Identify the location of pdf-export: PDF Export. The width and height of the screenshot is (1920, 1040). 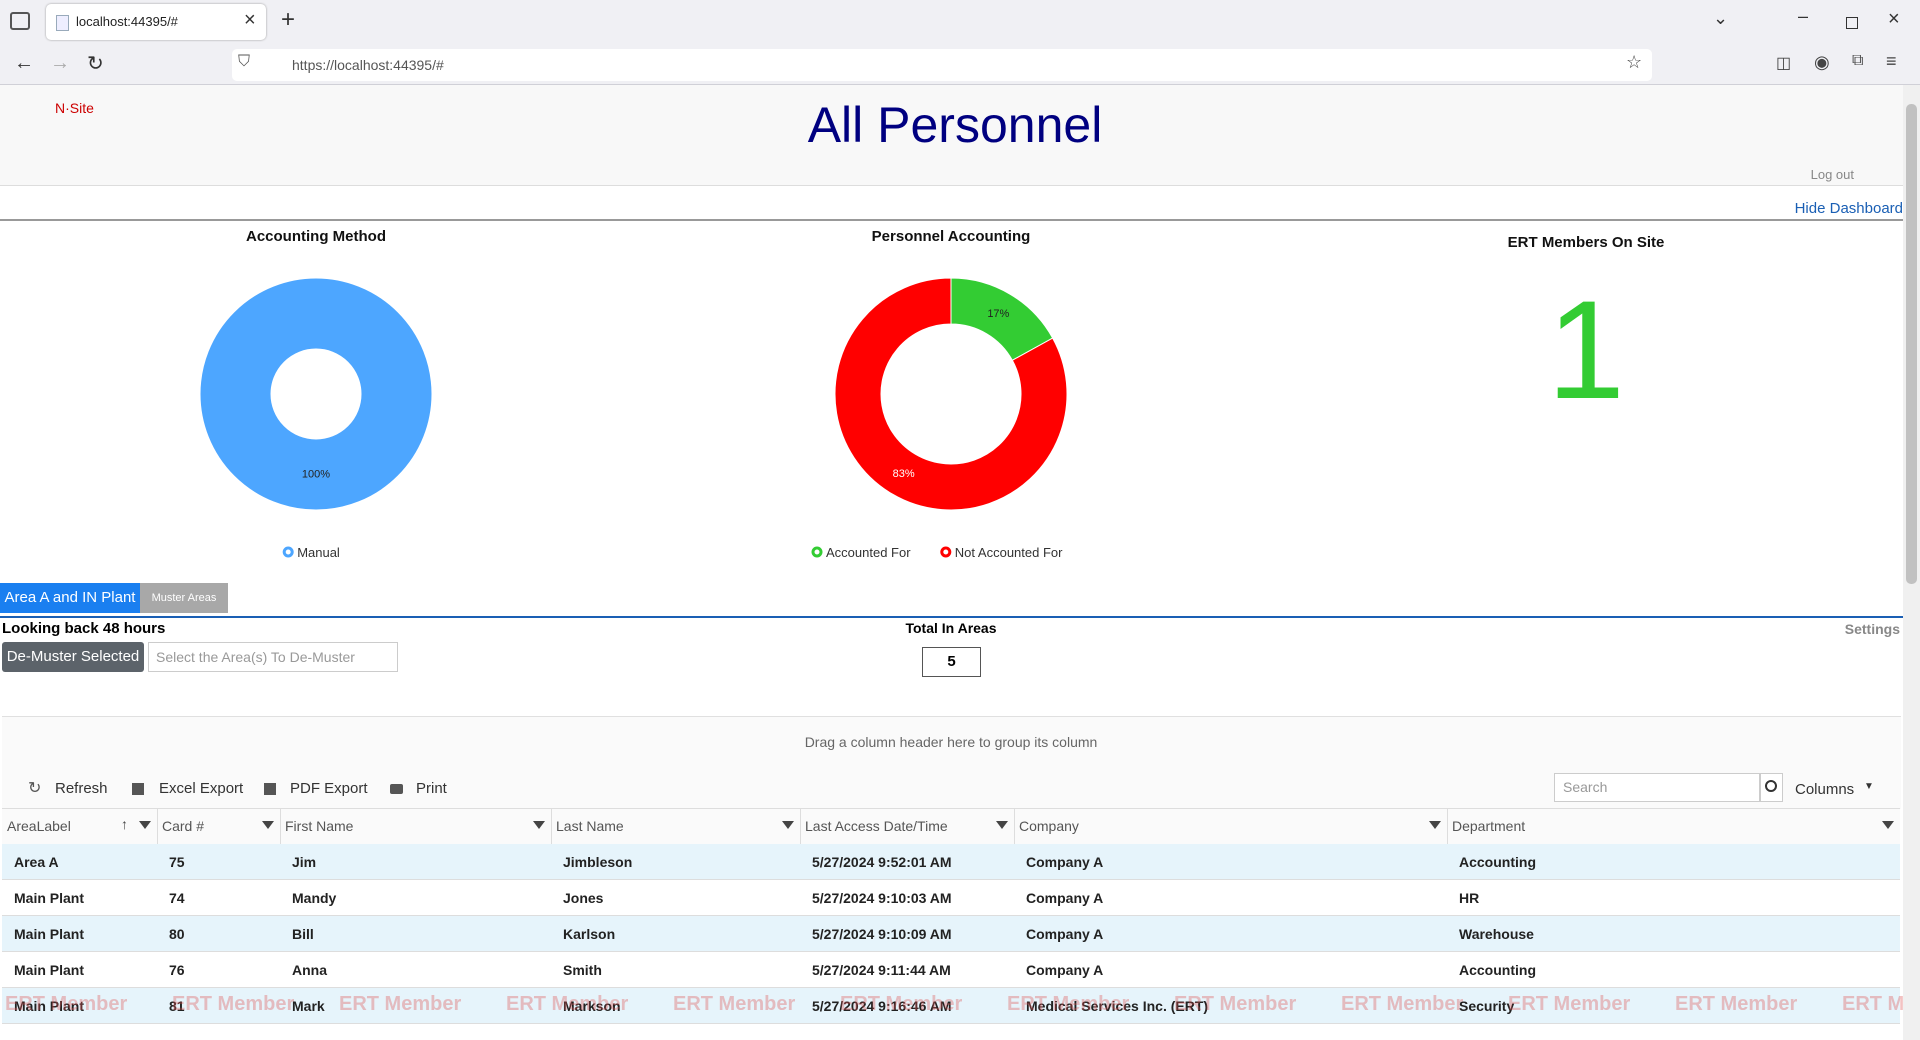
(329, 788).